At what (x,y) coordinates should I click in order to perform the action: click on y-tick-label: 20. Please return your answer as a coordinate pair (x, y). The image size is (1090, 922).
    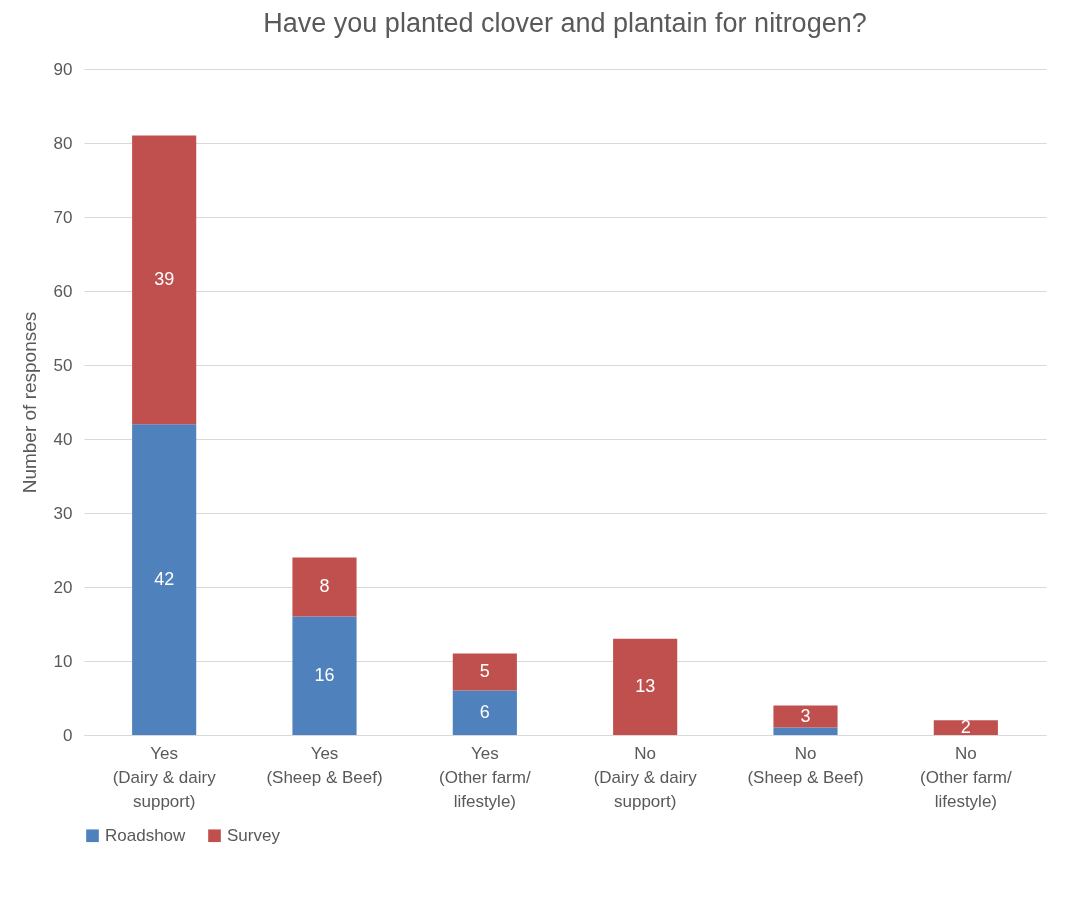
    Looking at the image, I should click on (63, 587).